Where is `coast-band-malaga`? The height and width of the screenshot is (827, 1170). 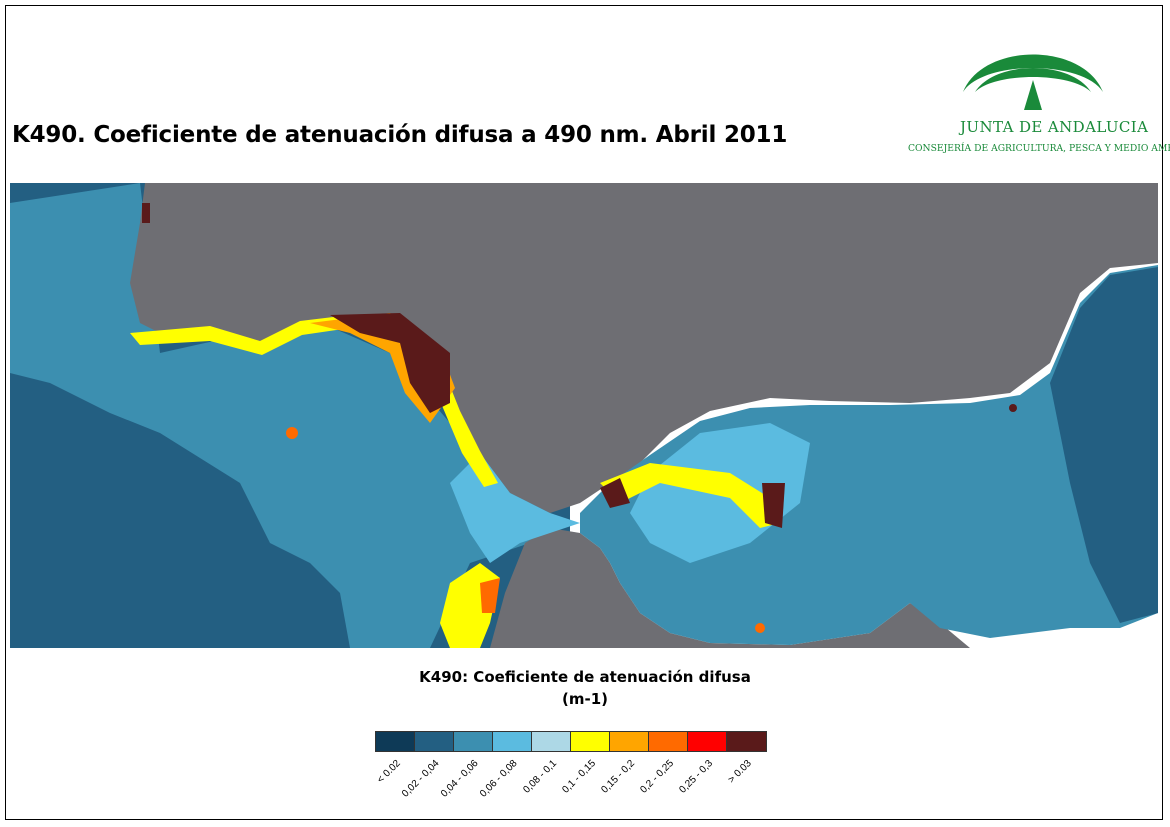
coast-band-malaga is located at coordinates (690, 495).